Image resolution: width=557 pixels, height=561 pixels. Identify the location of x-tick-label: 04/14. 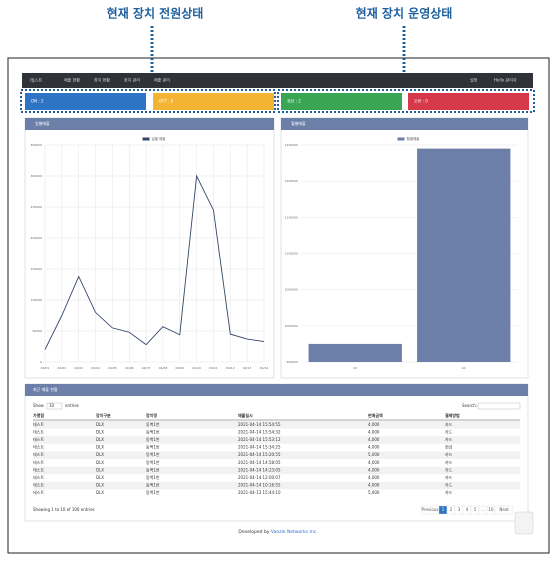
(264, 368).